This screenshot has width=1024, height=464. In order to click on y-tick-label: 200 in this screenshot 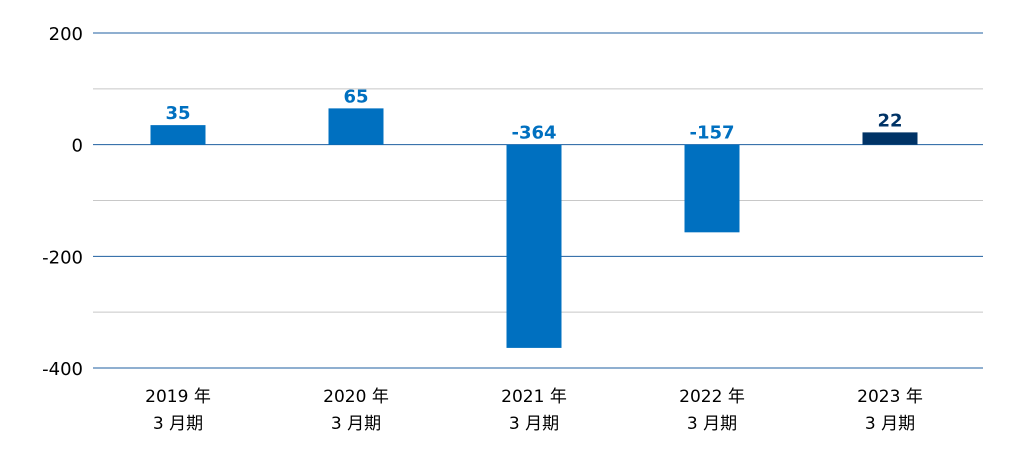, I will do `click(66, 34)`.